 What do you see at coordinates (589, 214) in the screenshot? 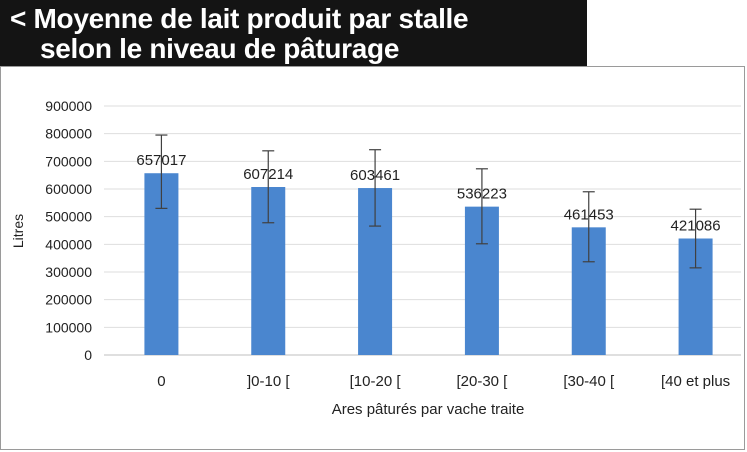
I see `data-label: 461453` at bounding box center [589, 214].